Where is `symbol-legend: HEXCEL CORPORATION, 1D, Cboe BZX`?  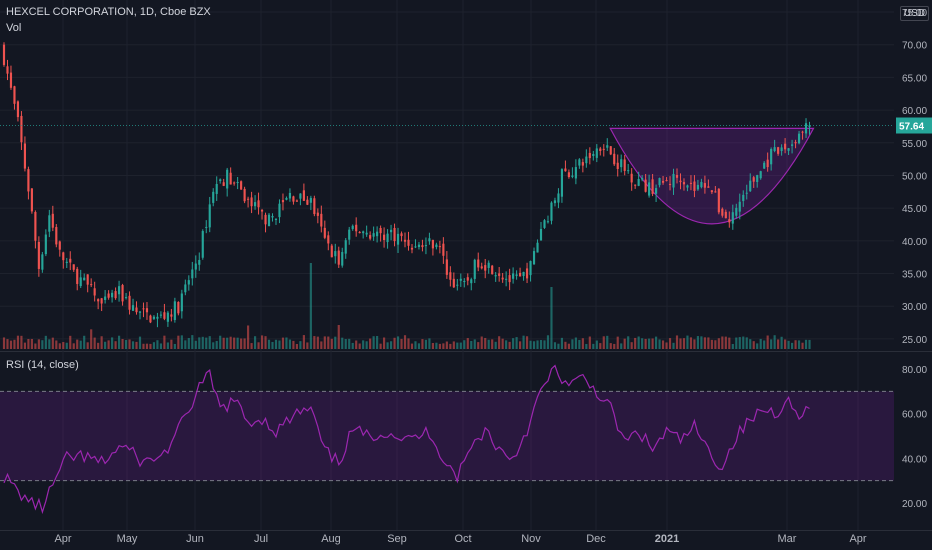
symbol-legend: HEXCEL CORPORATION, 1D, Cboe BZX is located at coordinates (108, 12).